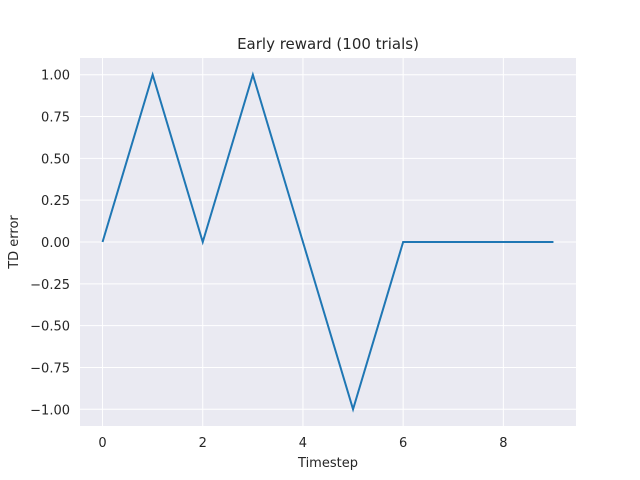 The width and height of the screenshot is (640, 480). I want to click on y-tick-label: −1.00, so click(50, 410).